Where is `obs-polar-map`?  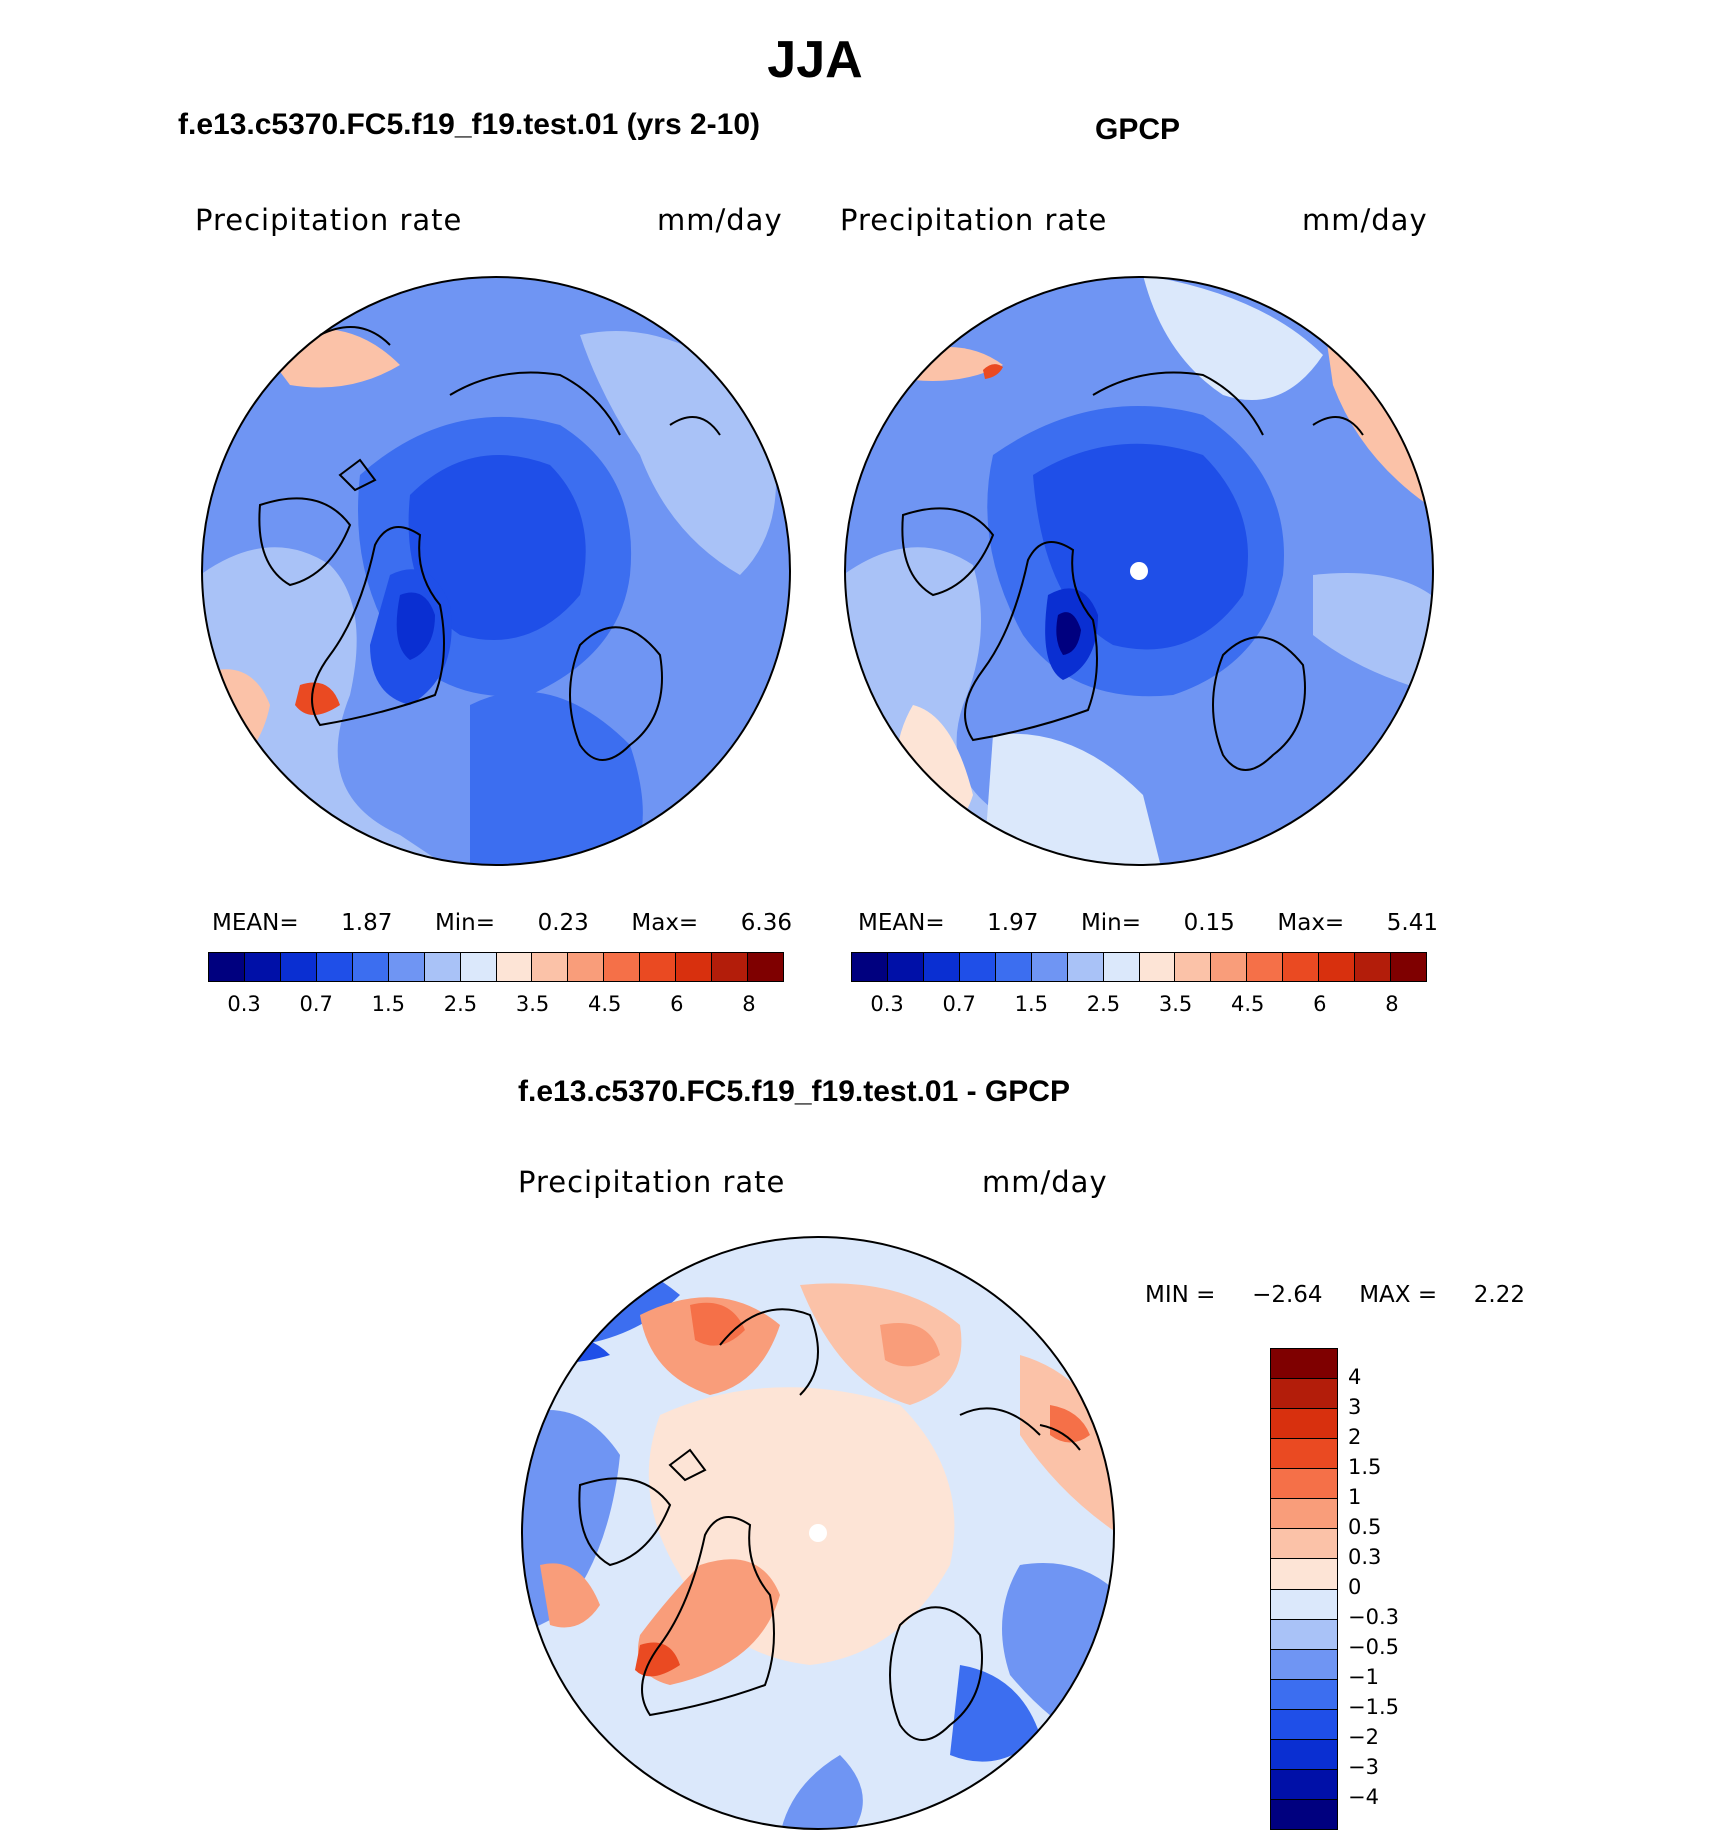 obs-polar-map is located at coordinates (1139, 571).